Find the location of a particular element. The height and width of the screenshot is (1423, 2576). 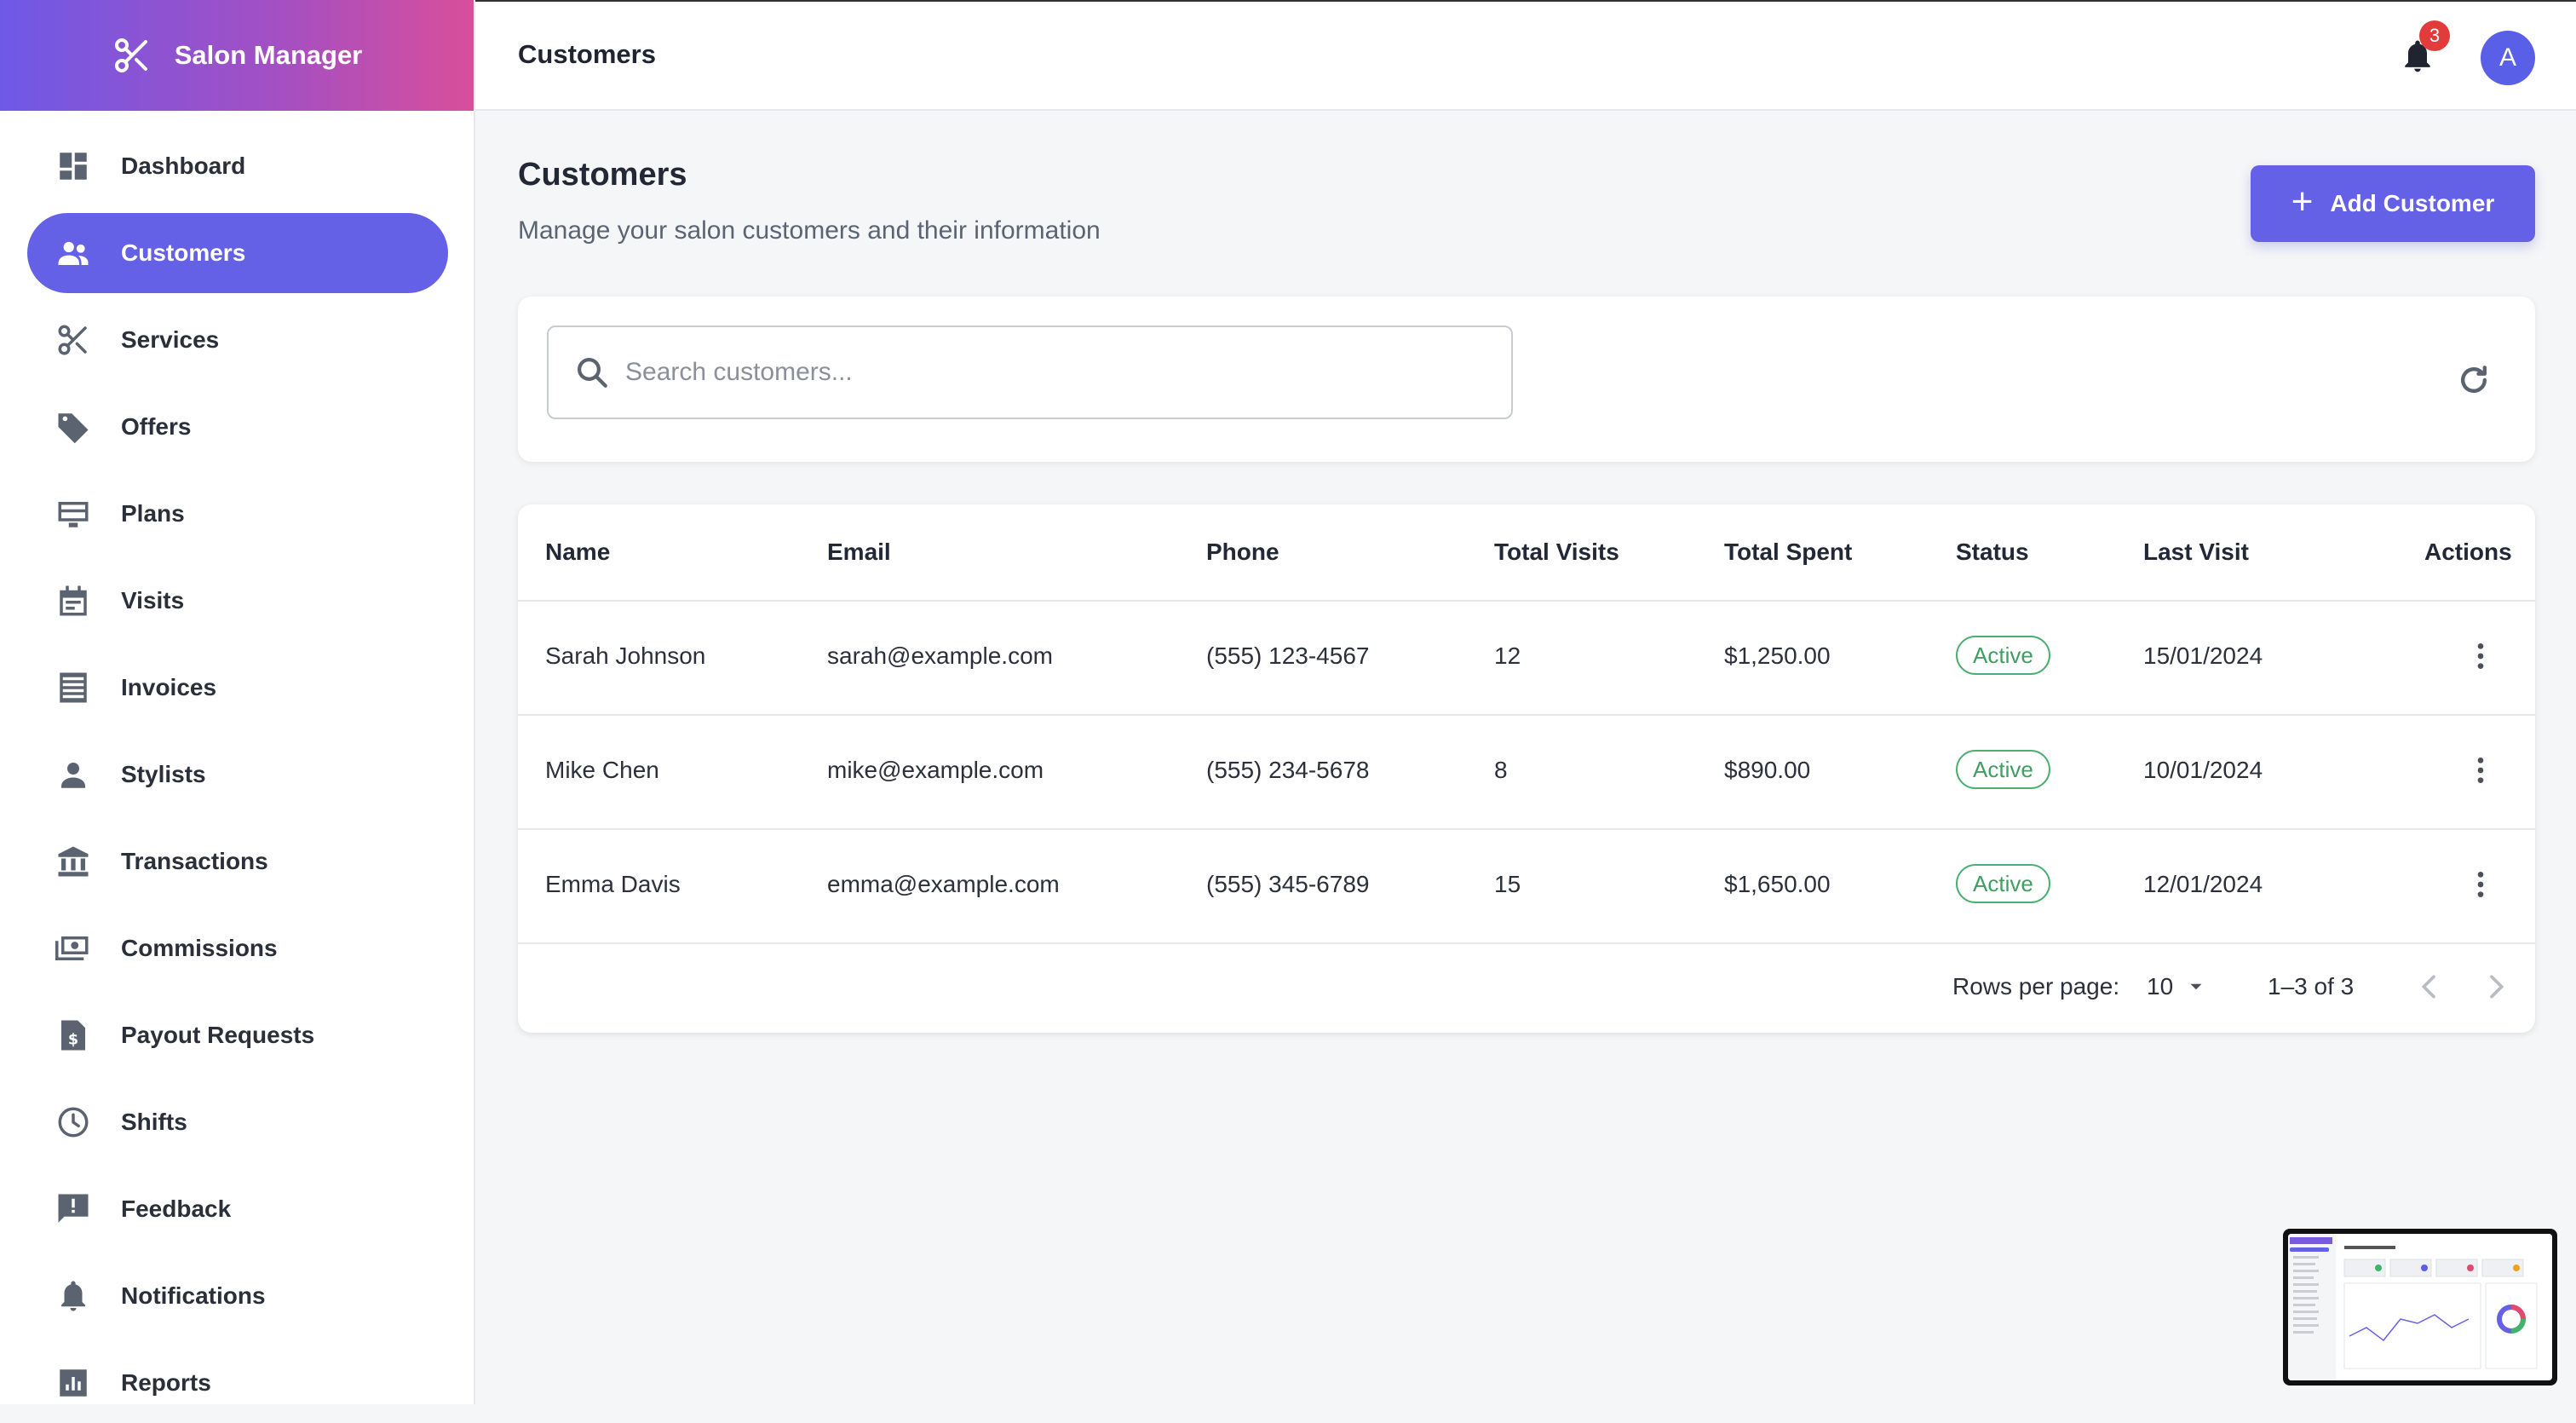

cell-total-visits: 8 is located at coordinates (1501, 770).